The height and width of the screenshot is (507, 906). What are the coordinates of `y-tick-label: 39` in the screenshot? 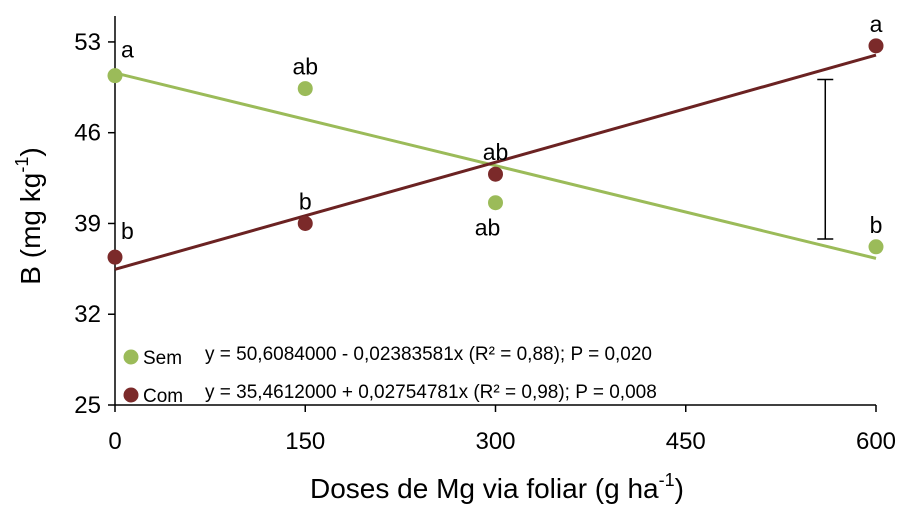 It's located at (87, 223).